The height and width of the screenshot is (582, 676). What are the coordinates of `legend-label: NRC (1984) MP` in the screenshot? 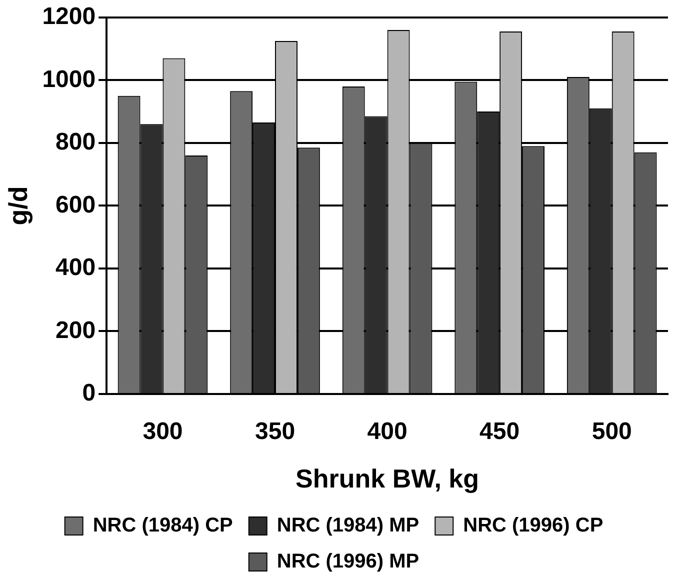 It's located at (348, 525).